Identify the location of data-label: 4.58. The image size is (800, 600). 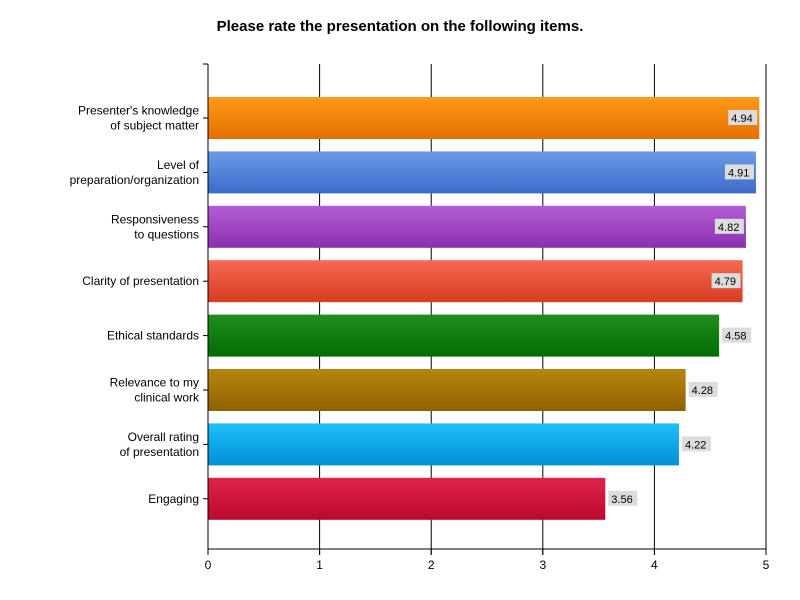
(735, 337).